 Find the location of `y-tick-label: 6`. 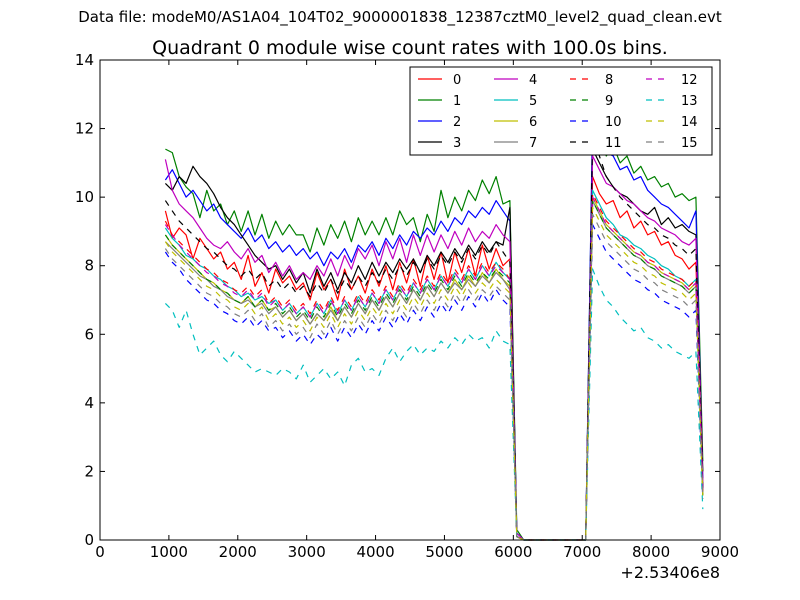

y-tick-label: 6 is located at coordinates (89, 334).